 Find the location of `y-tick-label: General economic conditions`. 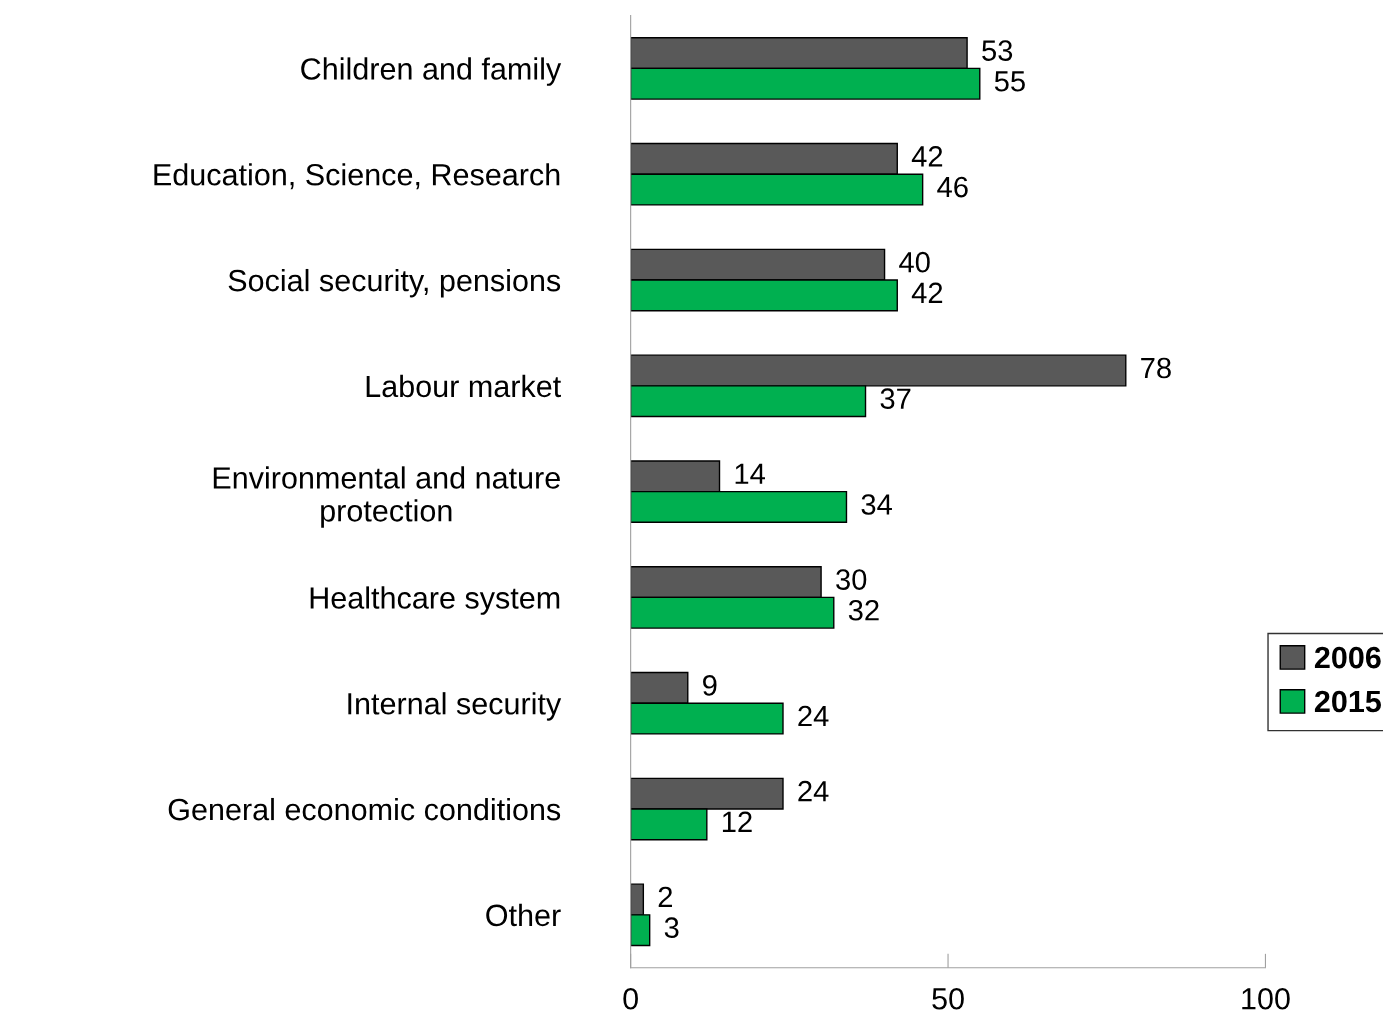

y-tick-label: General economic conditions is located at coordinates (364, 809).